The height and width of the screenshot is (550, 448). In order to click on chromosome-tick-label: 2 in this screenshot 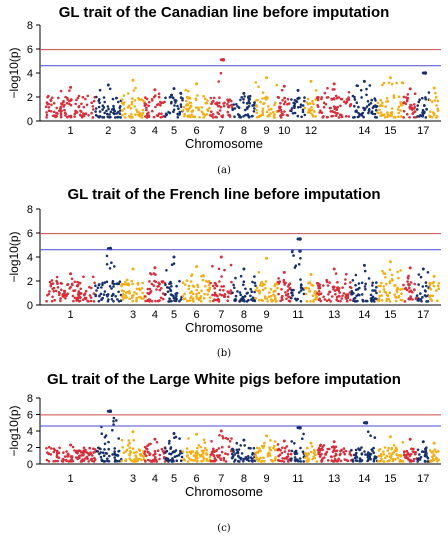, I will do `click(108, 131)`.